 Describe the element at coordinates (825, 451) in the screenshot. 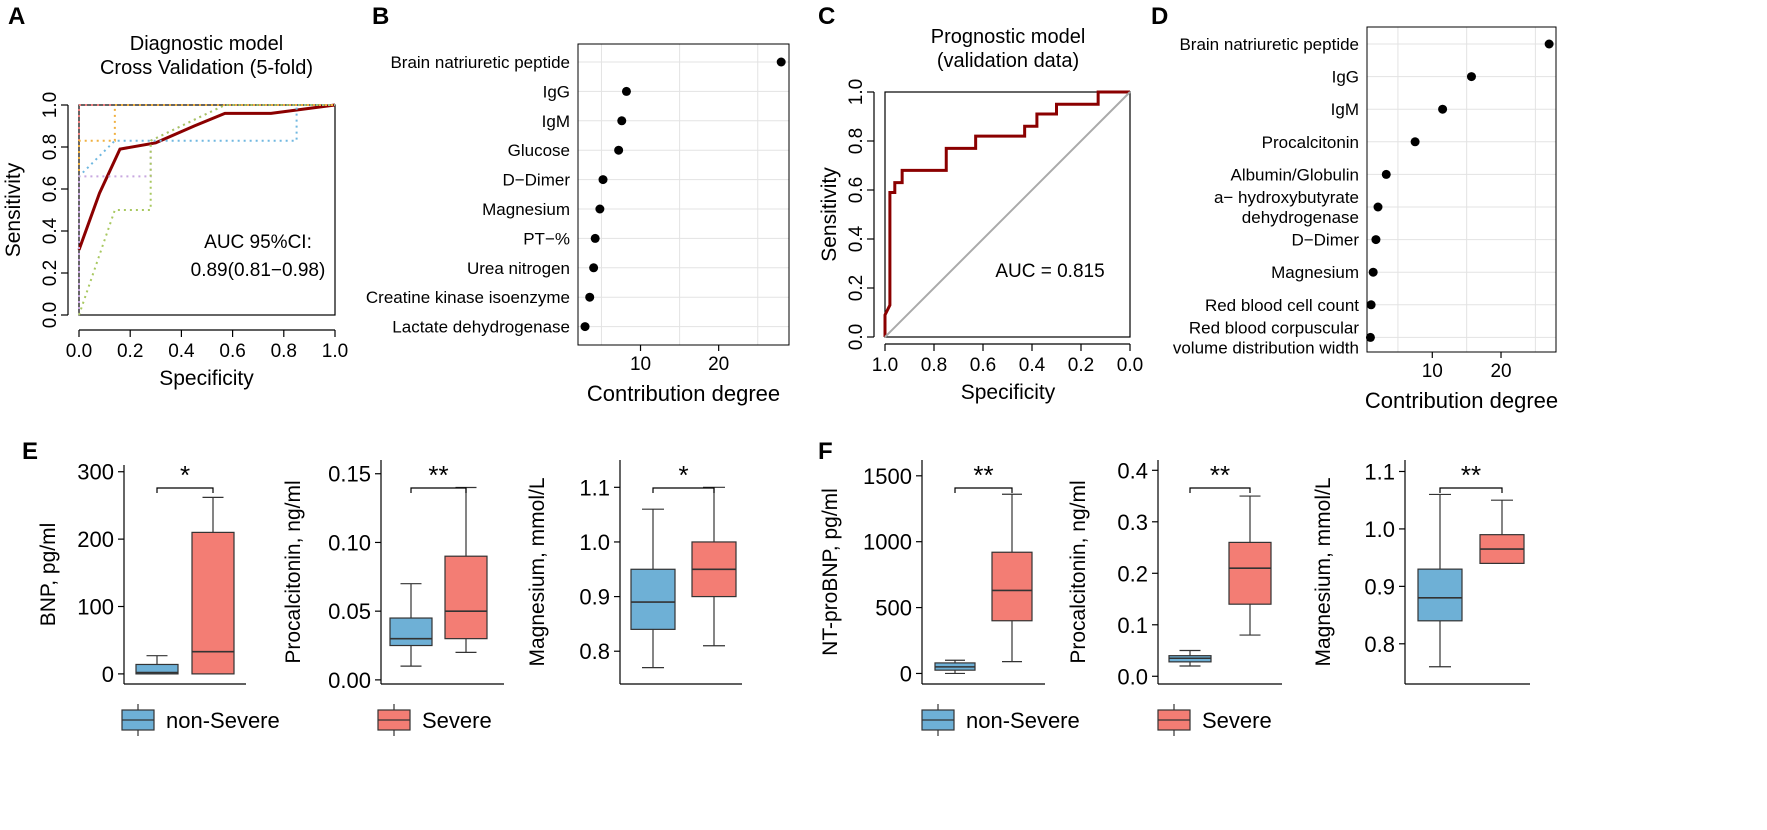

I see `panel-letter-f: F` at that location.